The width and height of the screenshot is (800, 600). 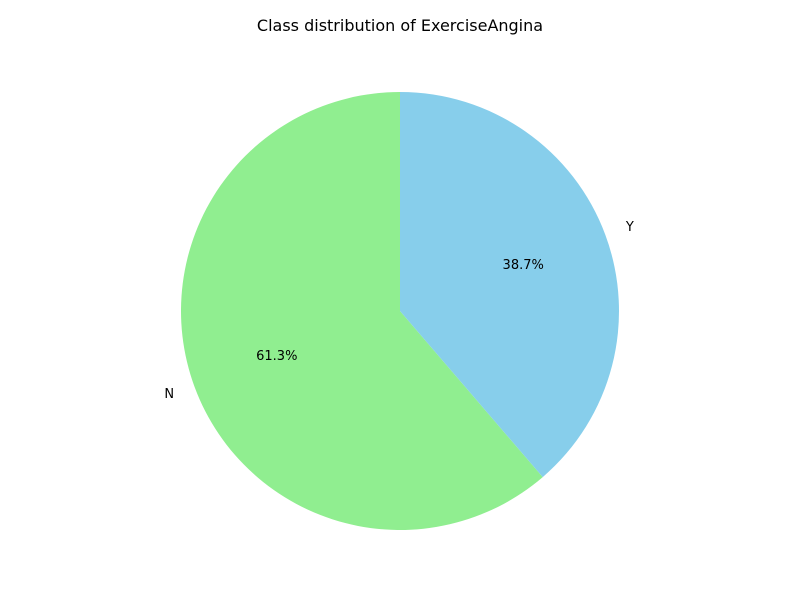 What do you see at coordinates (169, 394) in the screenshot?
I see `slice-label-n: N` at bounding box center [169, 394].